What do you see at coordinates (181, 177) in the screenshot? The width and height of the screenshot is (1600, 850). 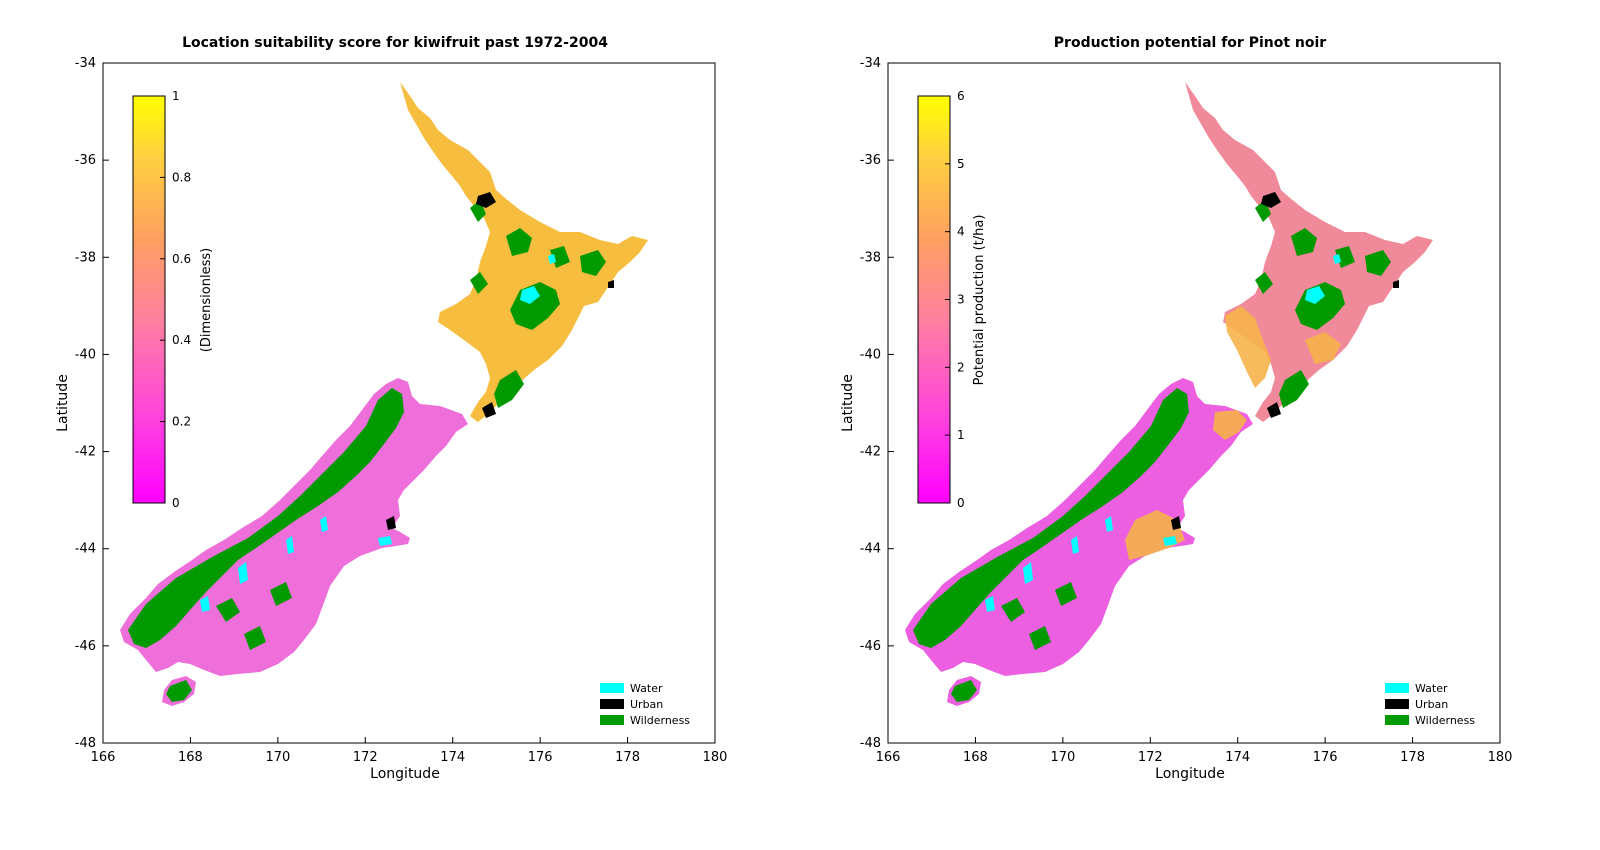 I see `colorbar-tick-label: 0.8` at bounding box center [181, 177].